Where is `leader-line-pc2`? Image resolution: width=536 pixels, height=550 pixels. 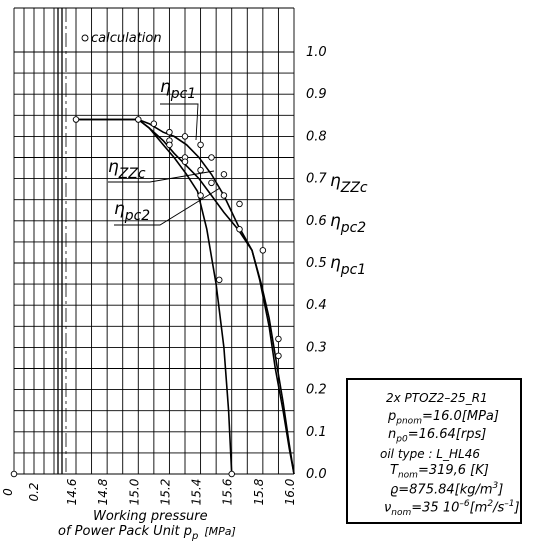 leader-line-pc2 is located at coordinates (167, 206).